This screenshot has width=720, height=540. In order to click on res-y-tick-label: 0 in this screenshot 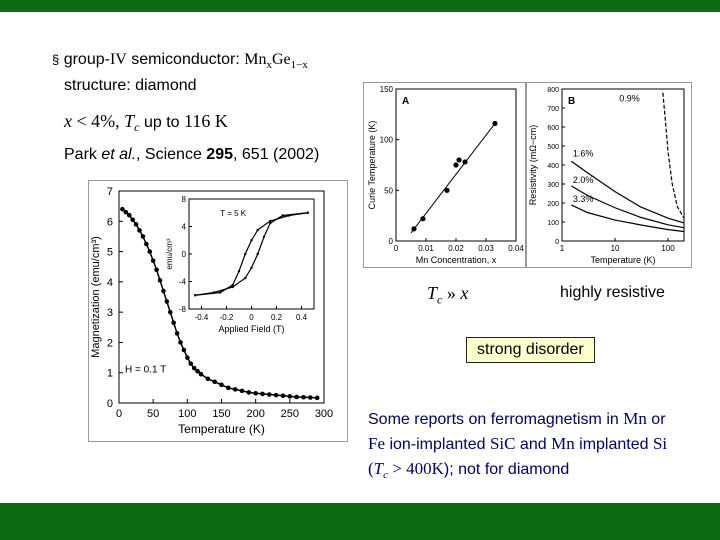, I will do `click(557, 242)`.